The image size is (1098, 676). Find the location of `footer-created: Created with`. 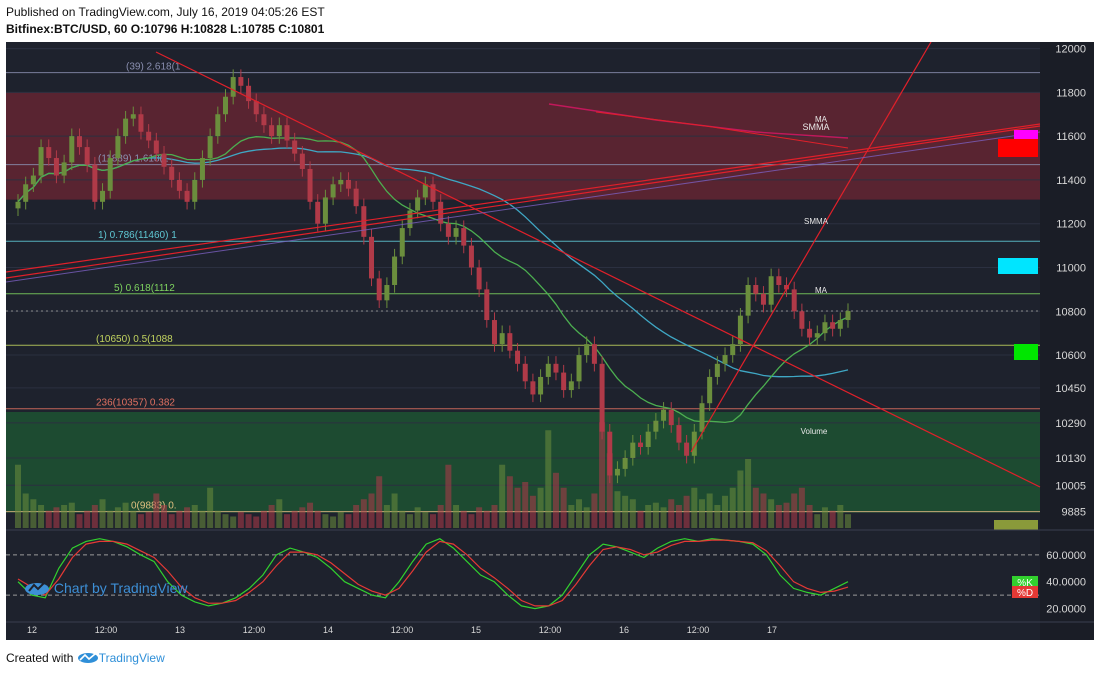

footer-created: Created with is located at coordinates (40, 658).